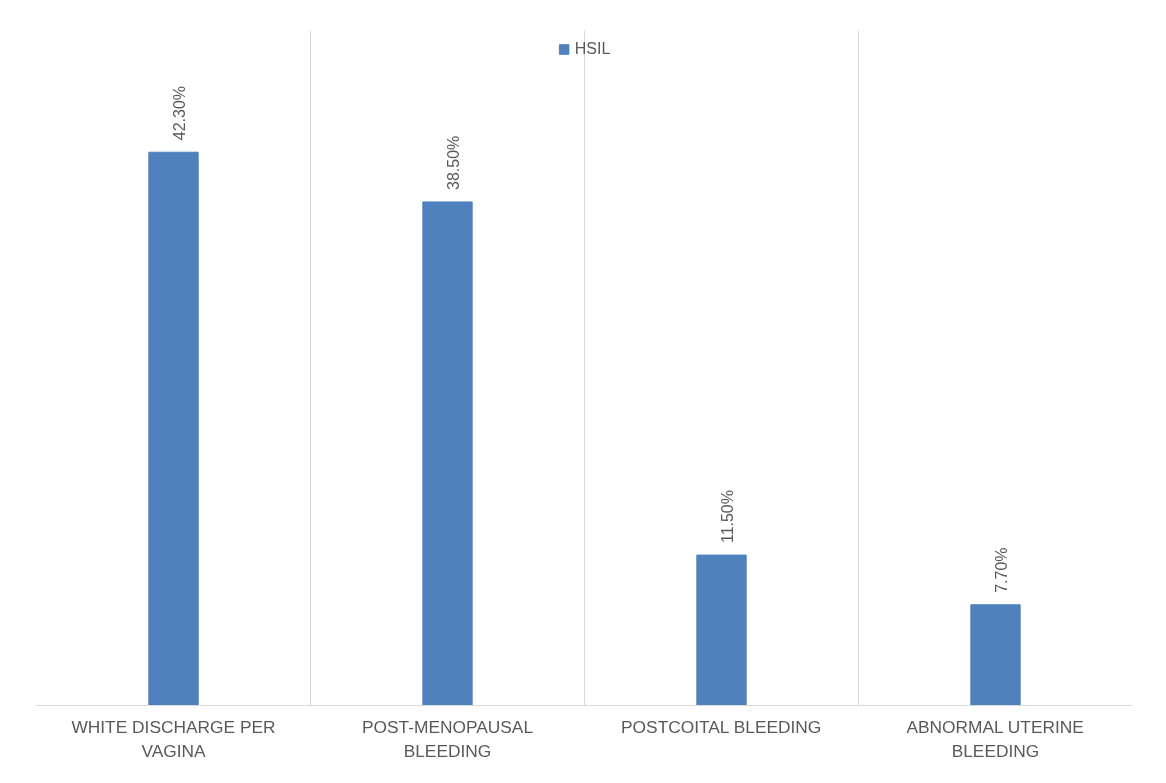 The image size is (1166, 783). I want to click on x-tick-label: POST-MENOPAUSAL BLEEDING, so click(447, 738).